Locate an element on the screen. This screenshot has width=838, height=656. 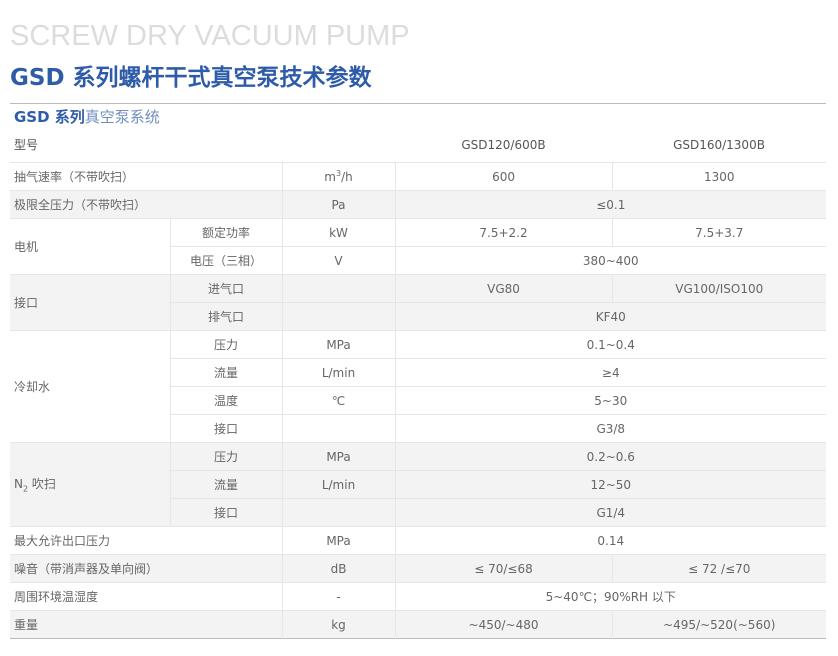
value: G1/4 is located at coordinates (610, 512).